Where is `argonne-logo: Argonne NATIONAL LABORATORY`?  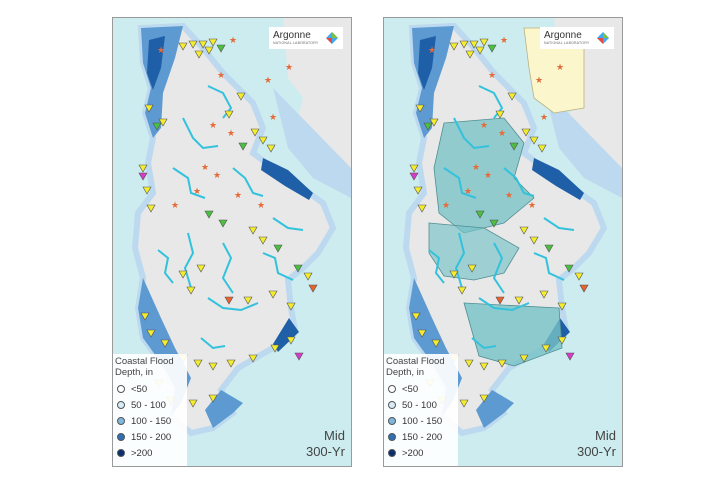 argonne-logo: Argonne NATIONAL LABORATORY is located at coordinates (577, 38).